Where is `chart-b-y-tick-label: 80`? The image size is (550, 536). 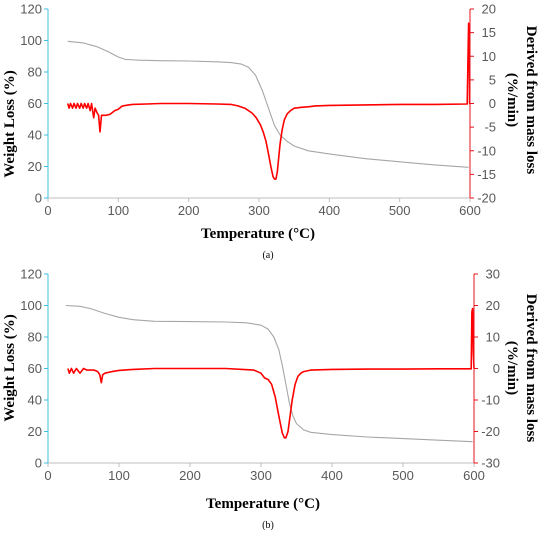 chart-b-y-tick-label: 80 is located at coordinates (35, 337).